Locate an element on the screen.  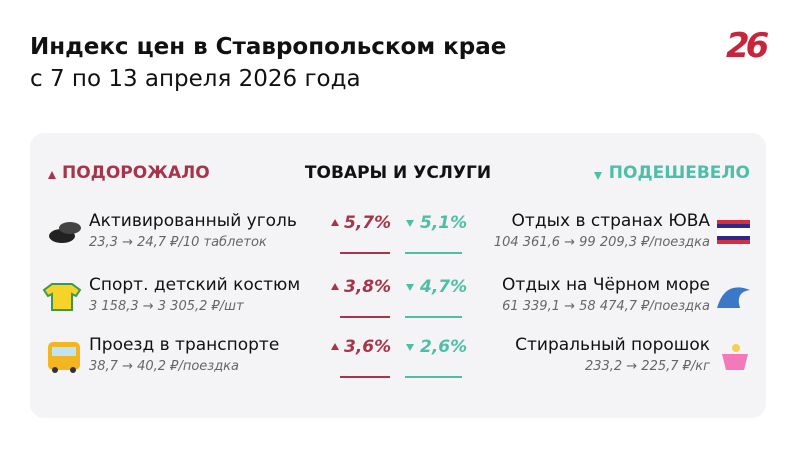
item-detail: 3 158,3 → 3 305,2 ₽/шт is located at coordinates (166, 306).